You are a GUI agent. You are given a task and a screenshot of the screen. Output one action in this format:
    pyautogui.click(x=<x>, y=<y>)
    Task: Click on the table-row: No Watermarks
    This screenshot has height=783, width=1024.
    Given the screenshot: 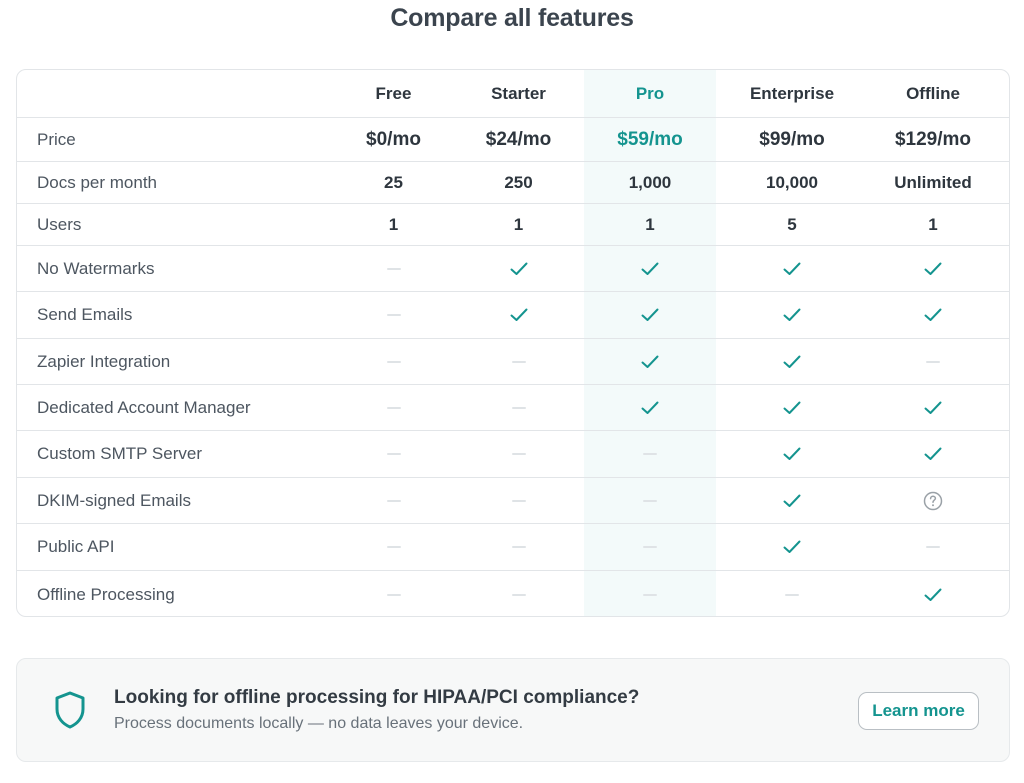 What is the action you would take?
    pyautogui.click(x=513, y=268)
    